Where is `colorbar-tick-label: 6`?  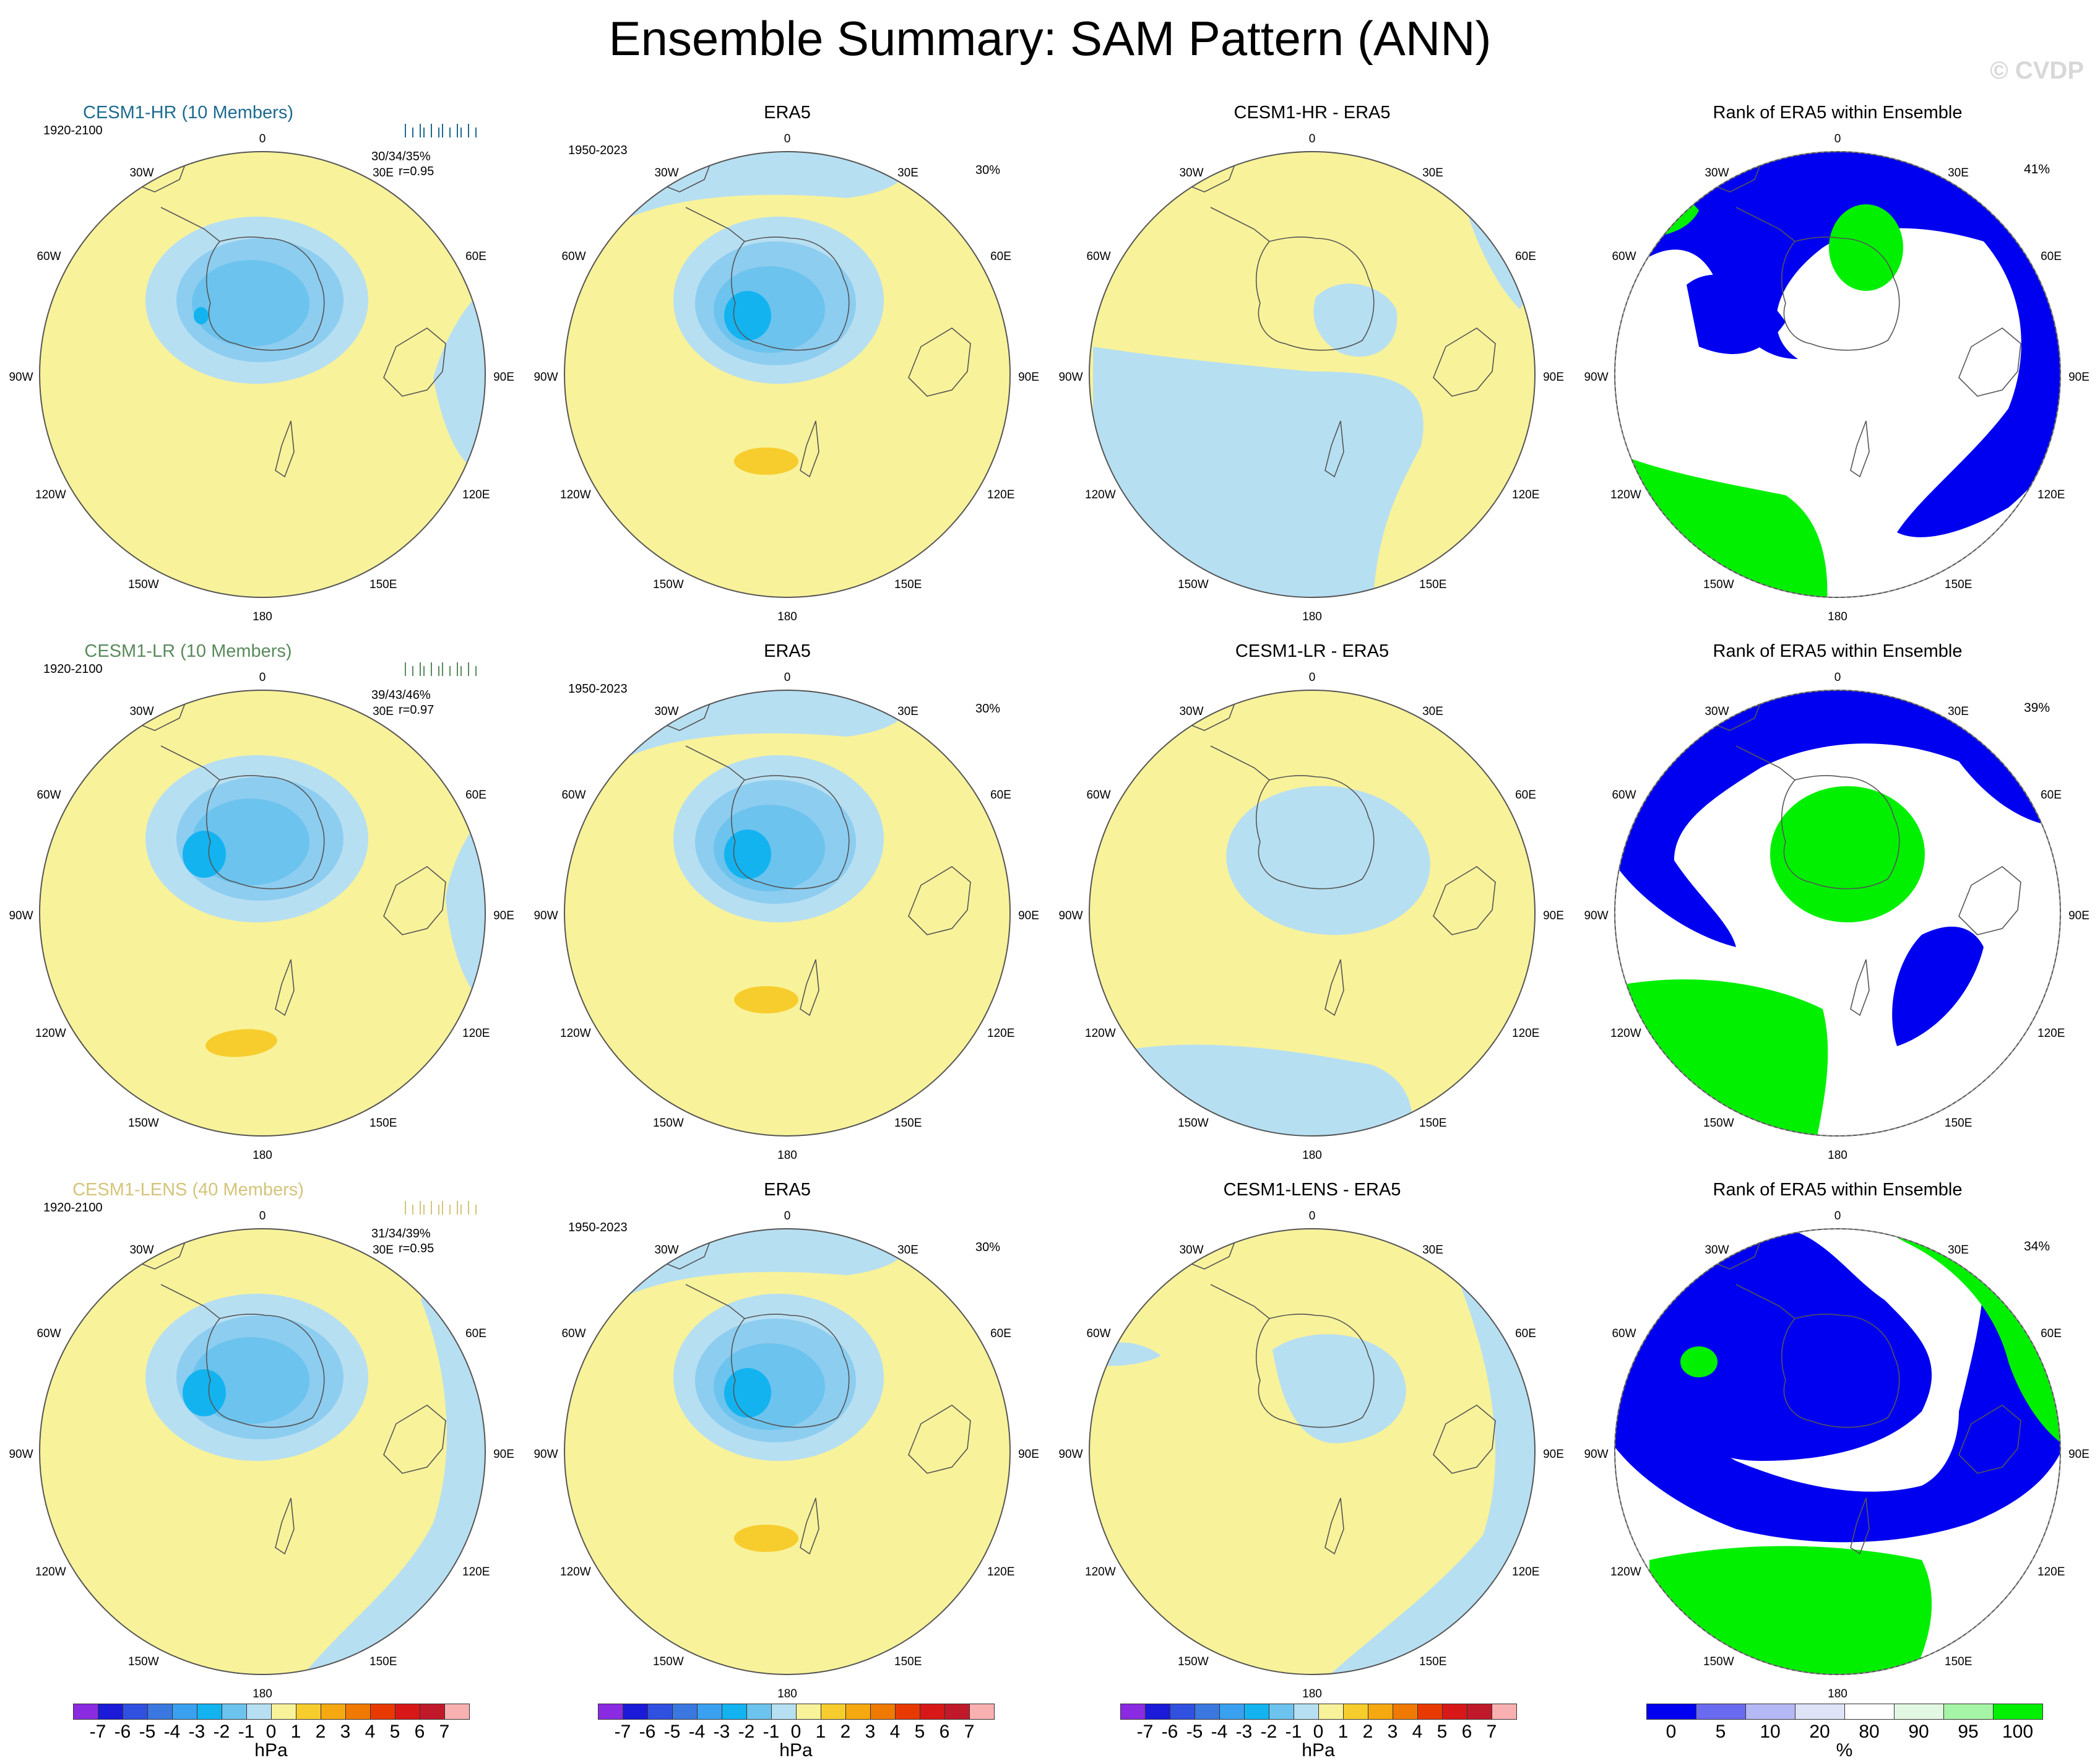 colorbar-tick-label: 6 is located at coordinates (944, 1732).